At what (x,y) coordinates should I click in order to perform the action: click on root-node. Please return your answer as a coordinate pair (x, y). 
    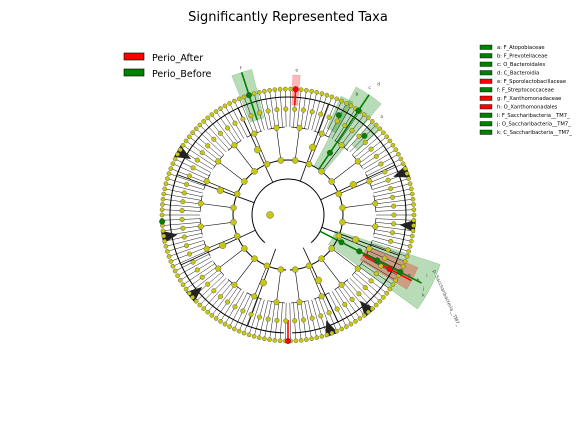
    Looking at the image, I should click on (270, 215).